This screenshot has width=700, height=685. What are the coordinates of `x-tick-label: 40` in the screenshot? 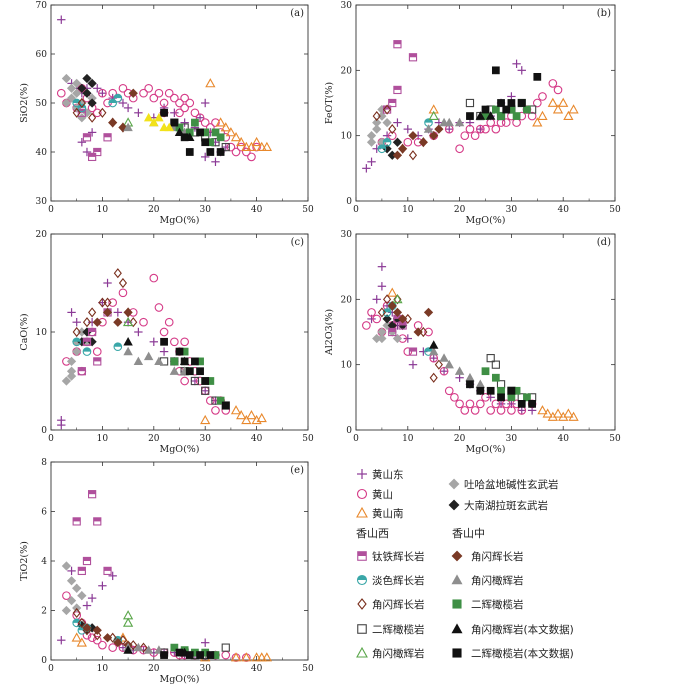 It's located at (257, 439).